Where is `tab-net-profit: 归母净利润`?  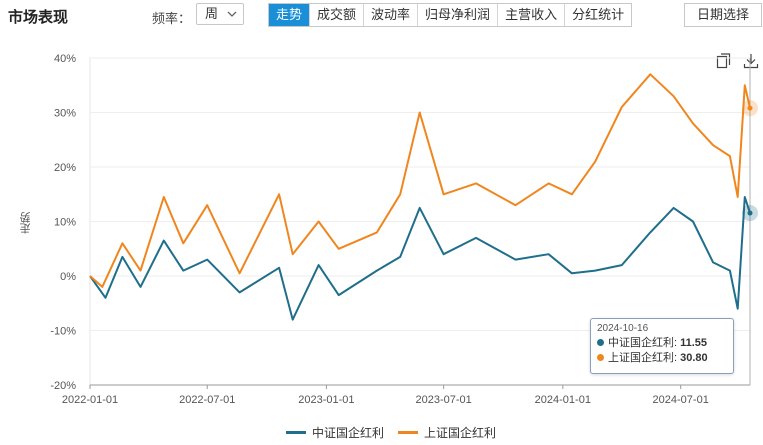
tab-net-profit: 归母净利润 is located at coordinates (458, 15).